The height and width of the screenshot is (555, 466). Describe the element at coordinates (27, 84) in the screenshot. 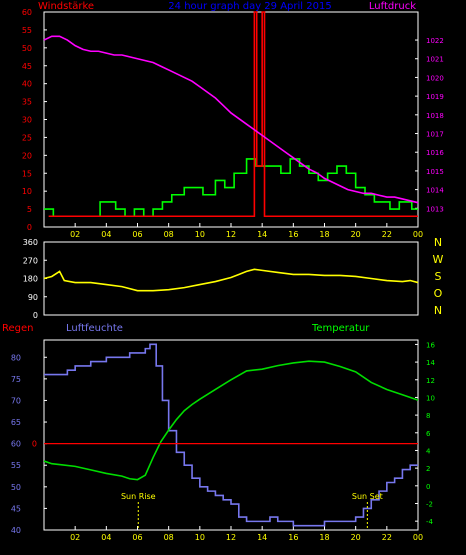

I see `left-tick-label: 40` at that location.